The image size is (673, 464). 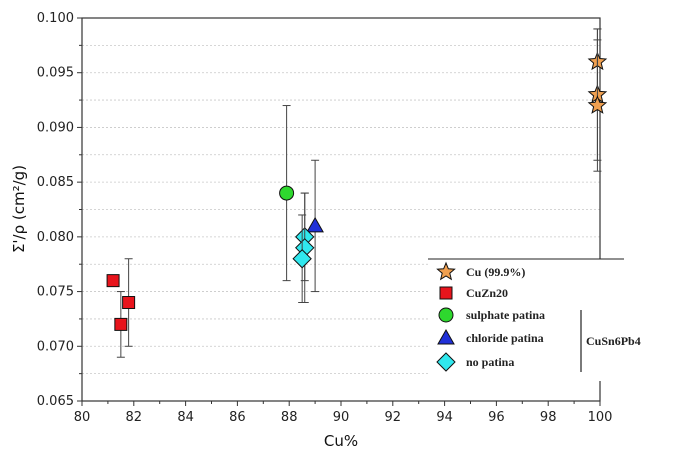 What do you see at coordinates (55, 182) in the screenshot?
I see `y-tick-label: 0.085` at bounding box center [55, 182].